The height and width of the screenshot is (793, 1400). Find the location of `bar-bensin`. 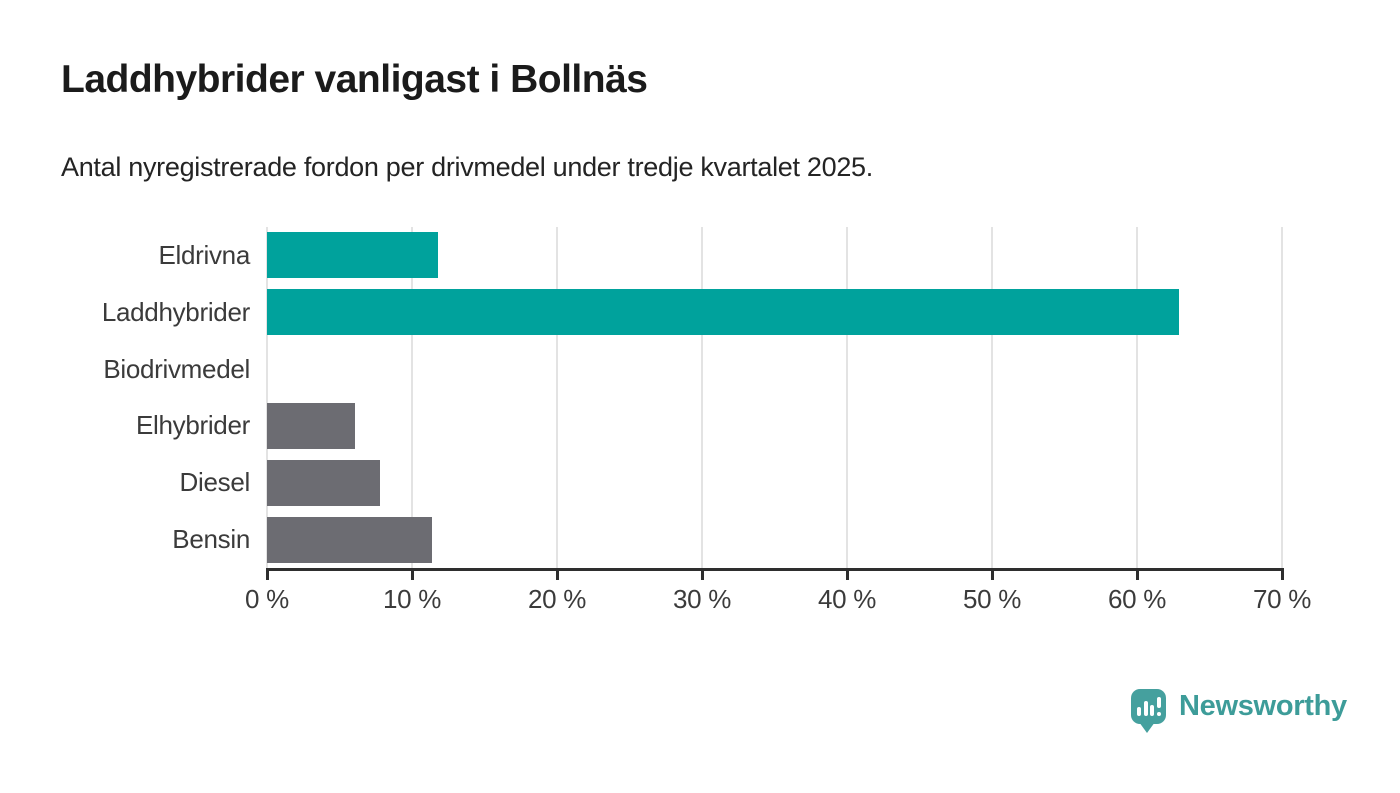

bar-bensin is located at coordinates (350, 539).